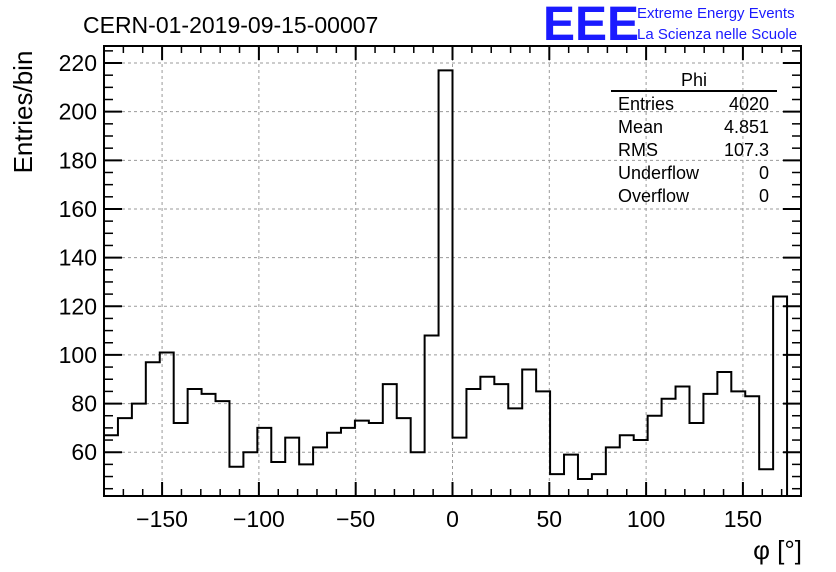 This screenshot has height=572, width=836. I want to click on logo-line2: La Scienza nelle Scuole, so click(717, 34).